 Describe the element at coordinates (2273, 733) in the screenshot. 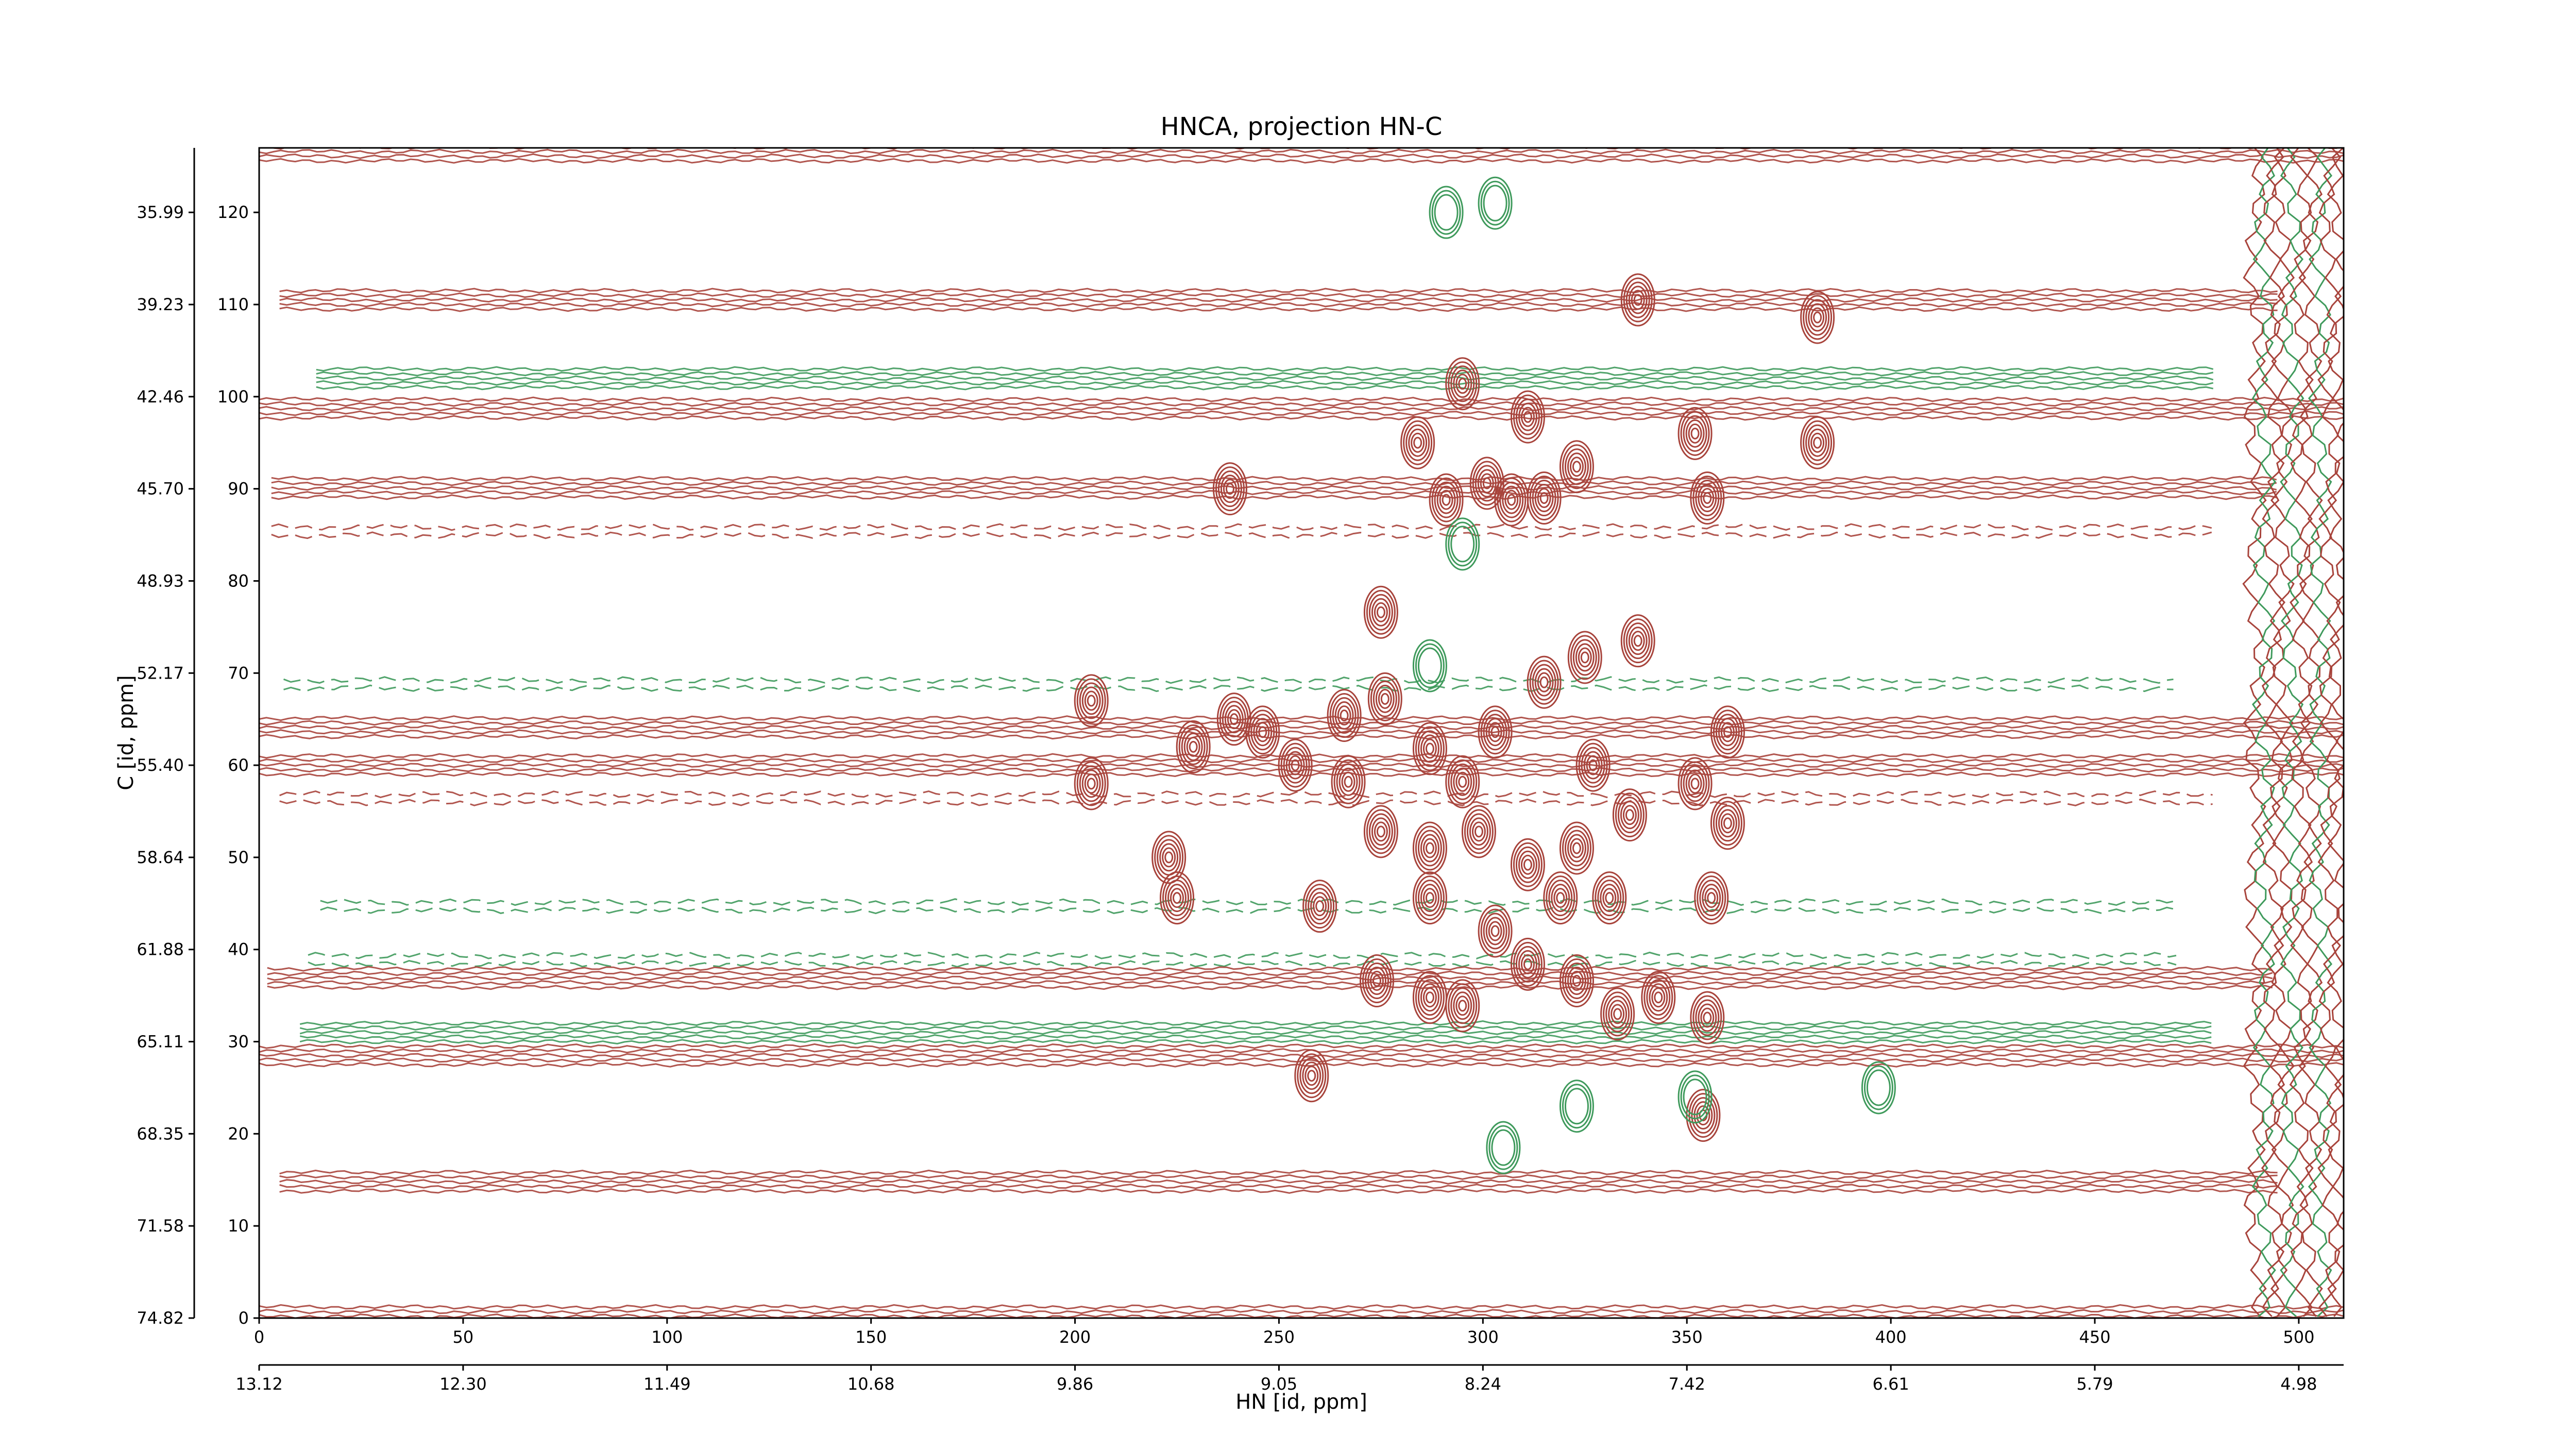

I see `edge-noise` at that location.